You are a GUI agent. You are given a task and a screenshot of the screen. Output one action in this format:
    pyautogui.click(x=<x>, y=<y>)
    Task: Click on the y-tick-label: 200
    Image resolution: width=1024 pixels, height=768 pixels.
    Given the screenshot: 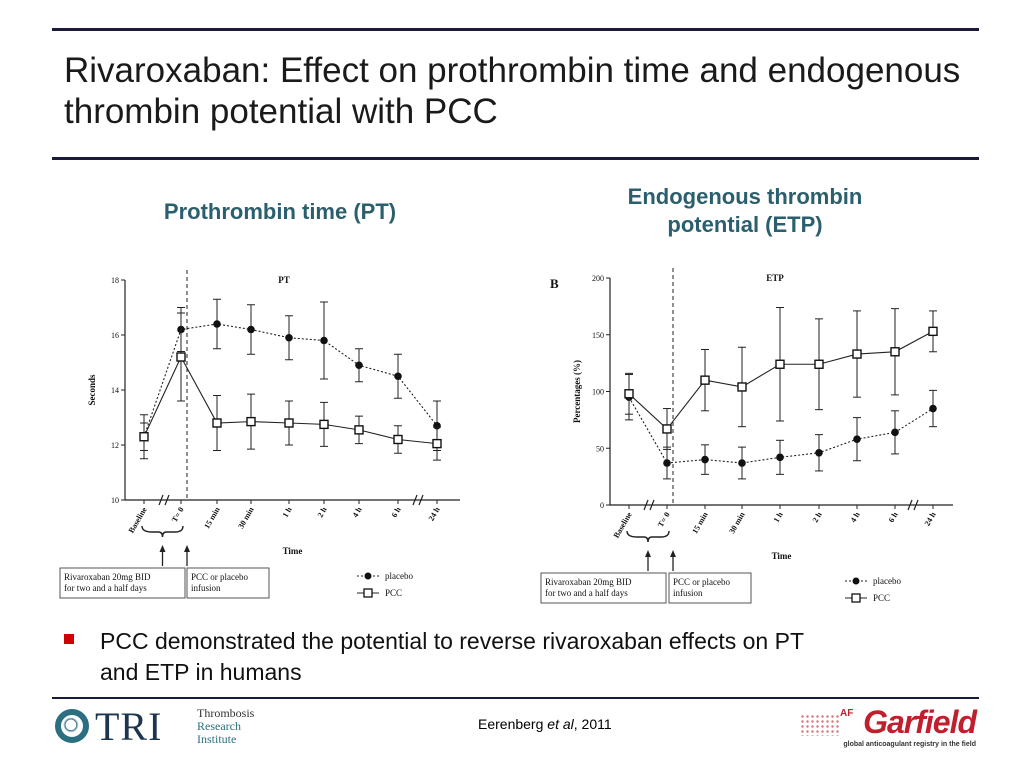 What is the action you would take?
    pyautogui.click(x=598, y=278)
    